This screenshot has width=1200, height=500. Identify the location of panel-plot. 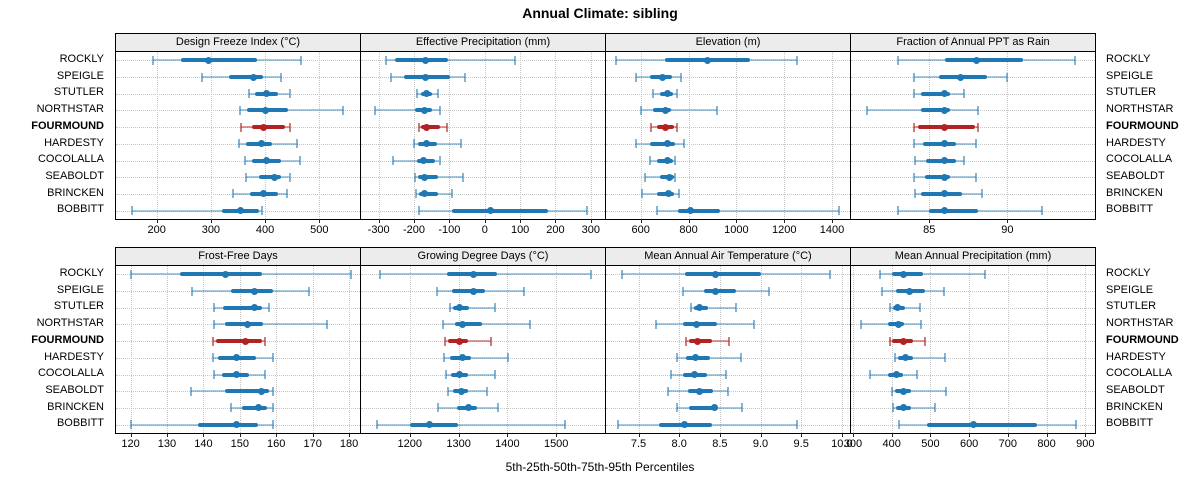
(973, 135).